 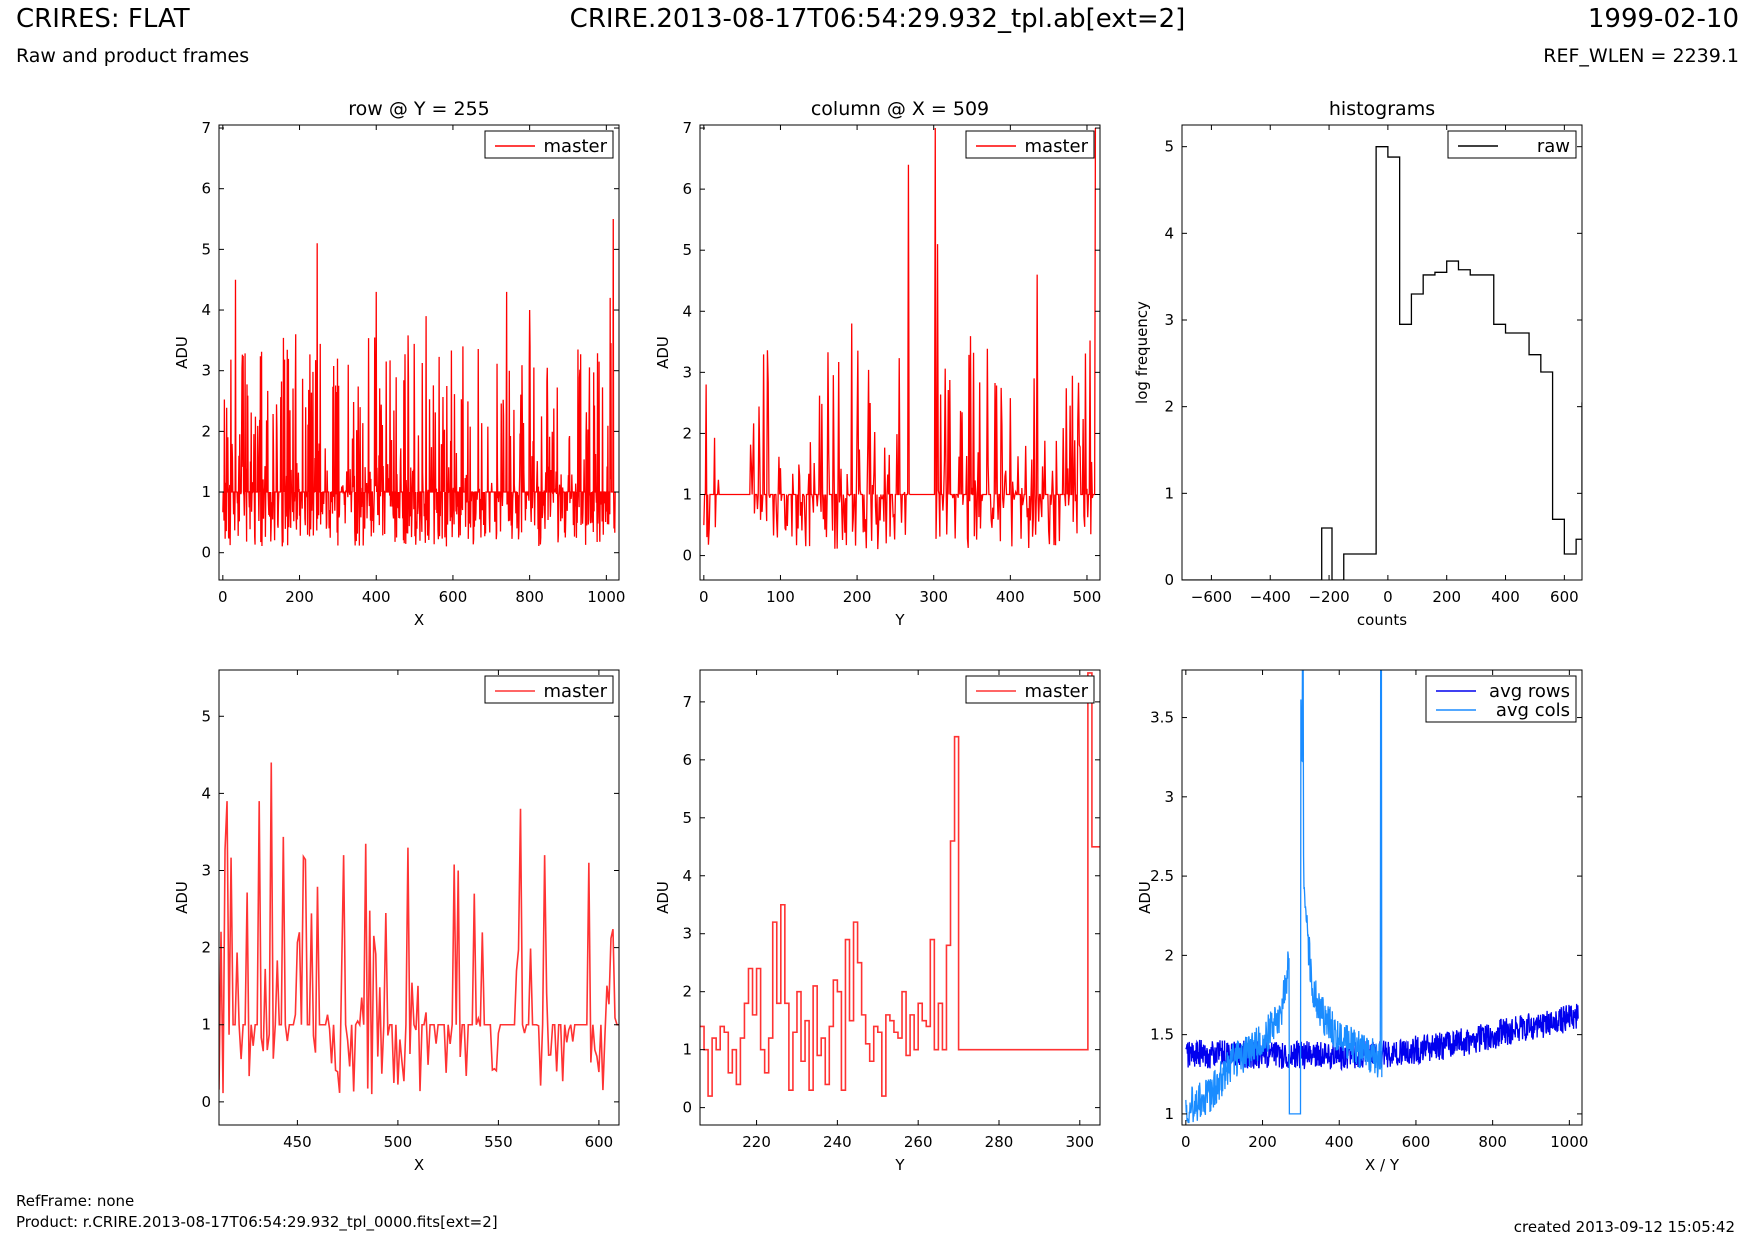 What do you see at coordinates (756, 1142) in the screenshot?
I see `x-tick-label: 220` at bounding box center [756, 1142].